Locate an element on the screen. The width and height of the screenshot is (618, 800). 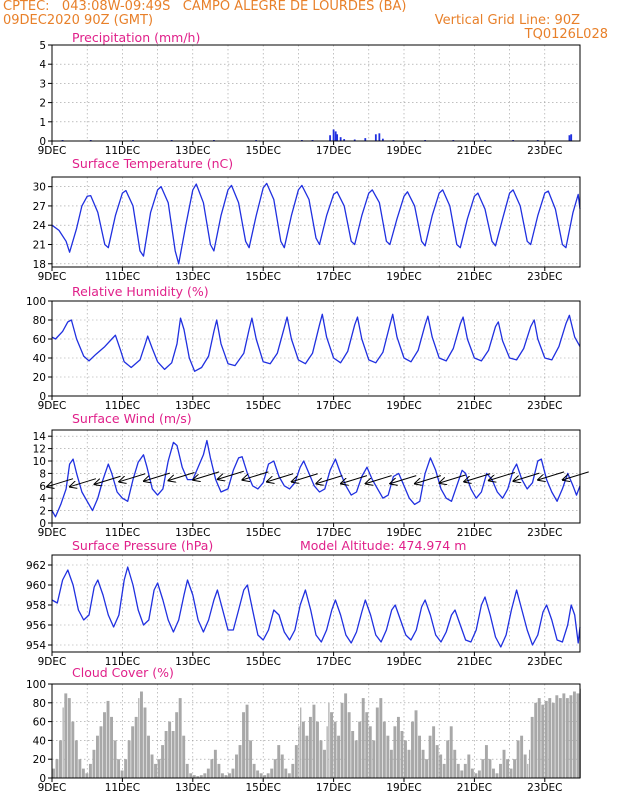
rh-xtick-label: 11DEC is located at coordinates (122, 406).